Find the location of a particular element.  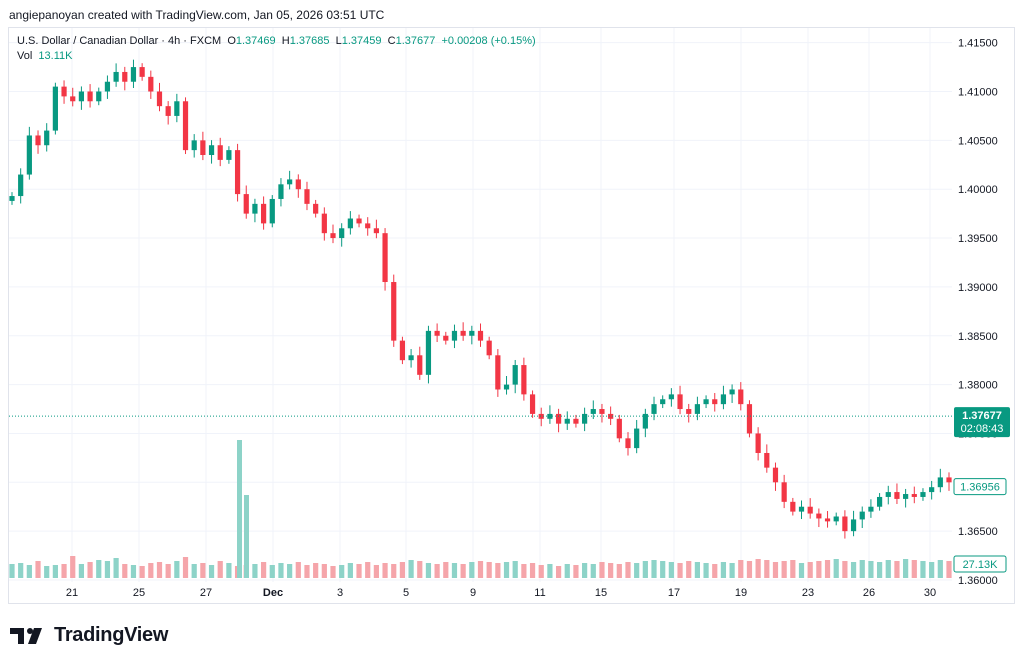

y-tick-label: 1.41000 is located at coordinates (978, 93).